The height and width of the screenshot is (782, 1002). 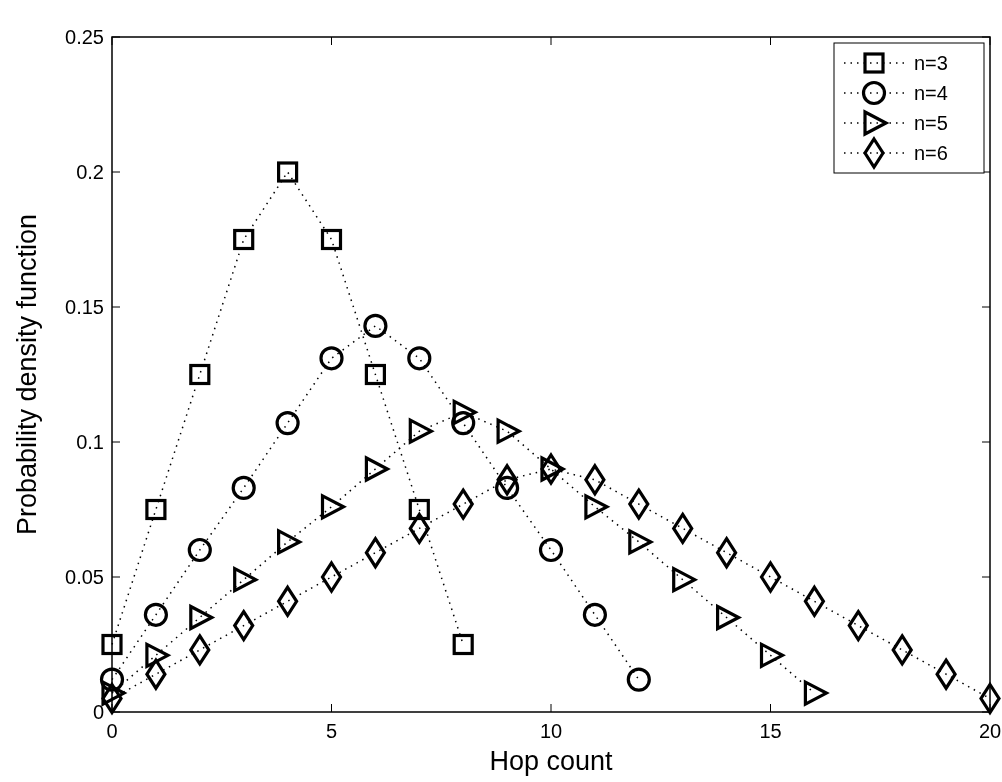 I want to click on legend-label: n=4, so click(x=931, y=93).